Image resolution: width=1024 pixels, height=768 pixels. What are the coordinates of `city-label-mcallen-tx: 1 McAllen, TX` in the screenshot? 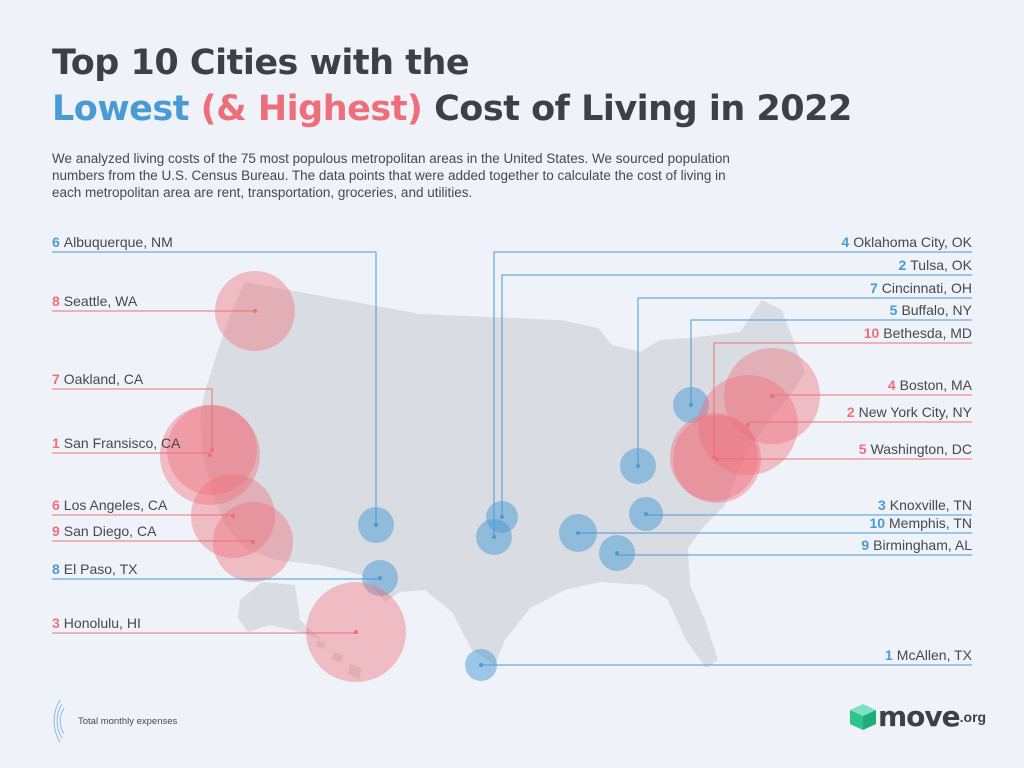 It's located at (928, 655).